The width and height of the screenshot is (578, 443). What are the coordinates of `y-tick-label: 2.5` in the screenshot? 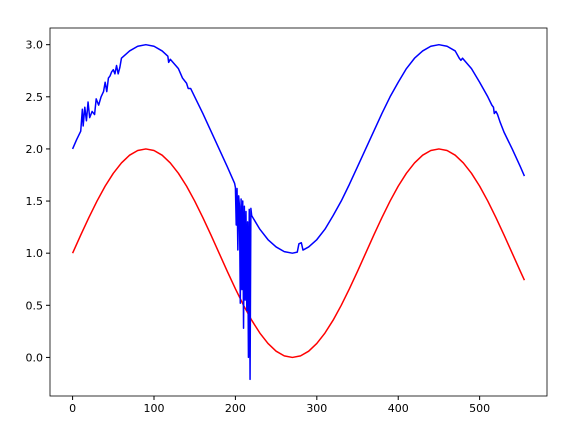 It's located at (35, 97).